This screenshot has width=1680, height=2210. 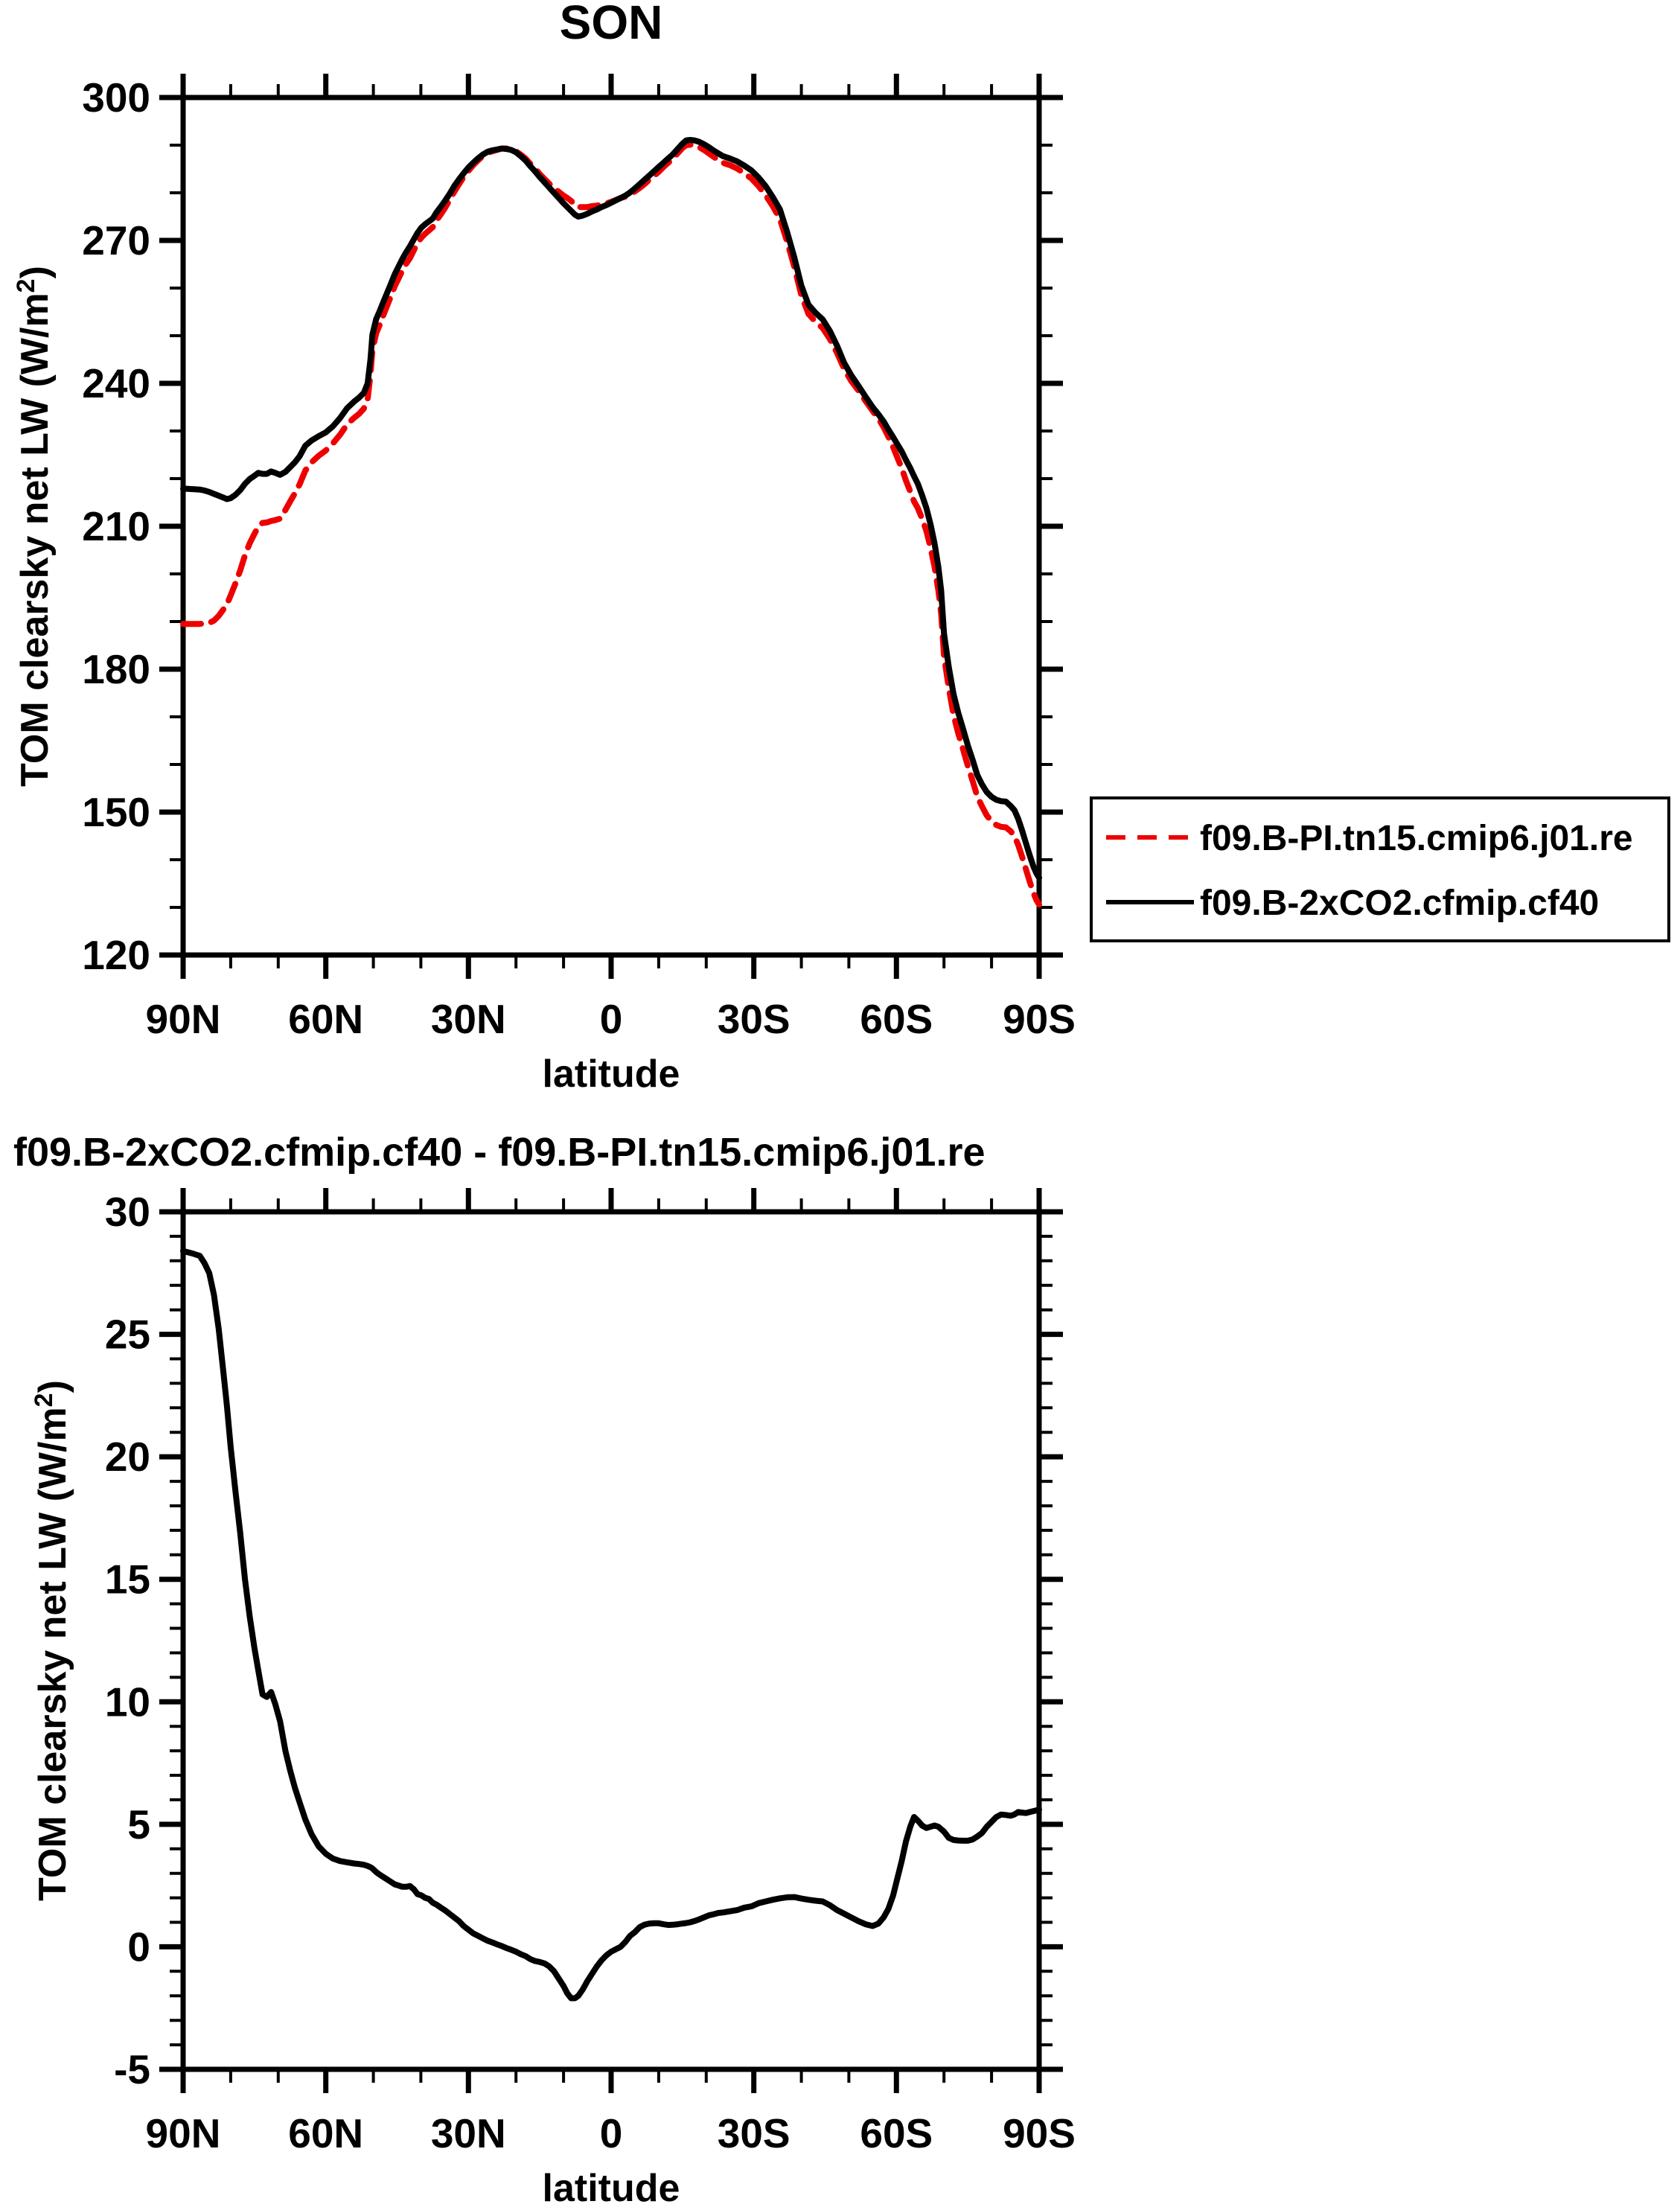 What do you see at coordinates (127, 1212) in the screenshot?
I see `y-tick-label: 30` at bounding box center [127, 1212].